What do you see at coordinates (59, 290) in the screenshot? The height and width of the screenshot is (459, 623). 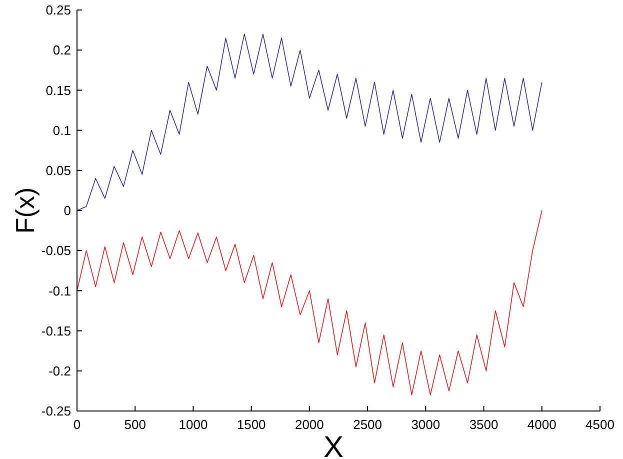 I see `y-tick-label: -0.1` at bounding box center [59, 290].